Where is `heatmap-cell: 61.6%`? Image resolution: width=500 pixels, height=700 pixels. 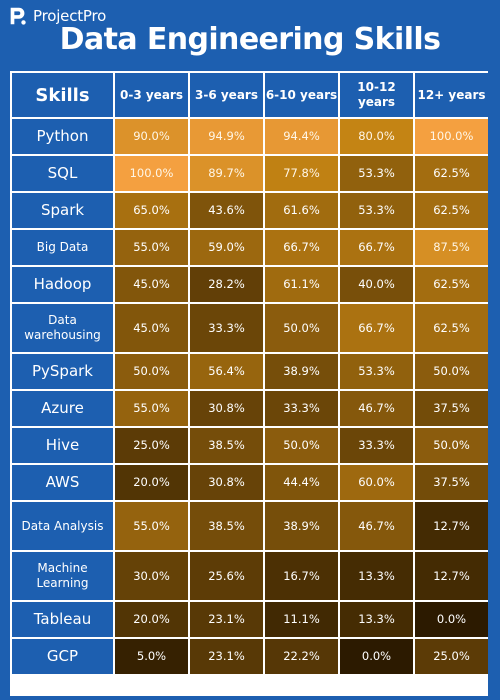
heatmap-cell: 61.6% is located at coordinates (301, 210).